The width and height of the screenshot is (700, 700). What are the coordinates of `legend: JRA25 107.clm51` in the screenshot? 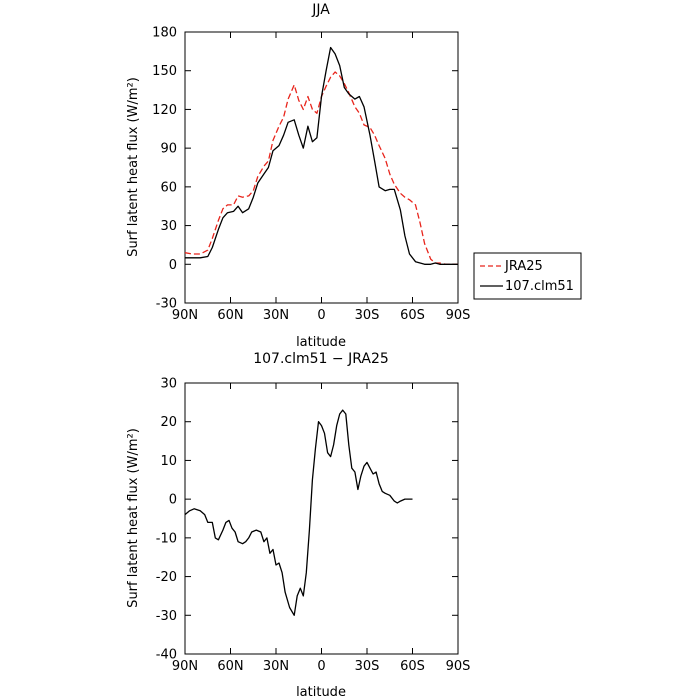 It's located at (527, 276).